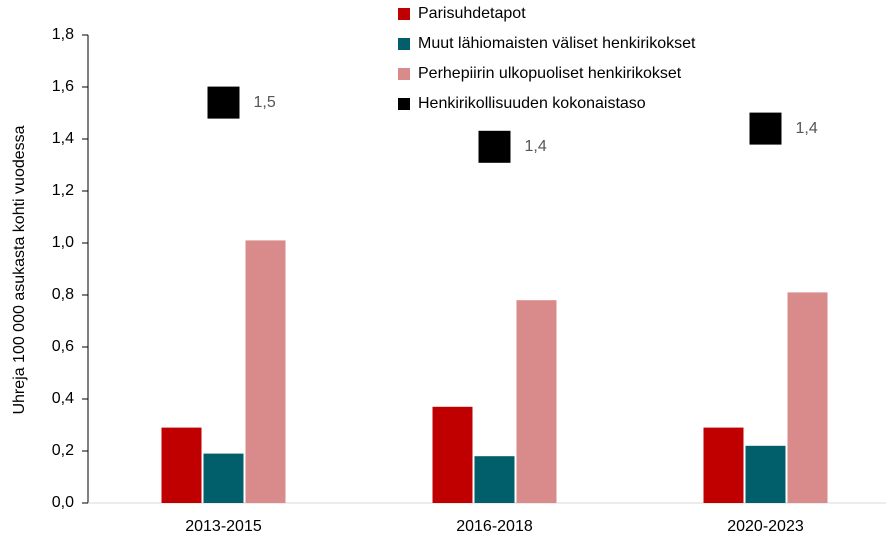 The height and width of the screenshot is (543, 889). I want to click on x-tick-label: 2016-2018, so click(494, 526).